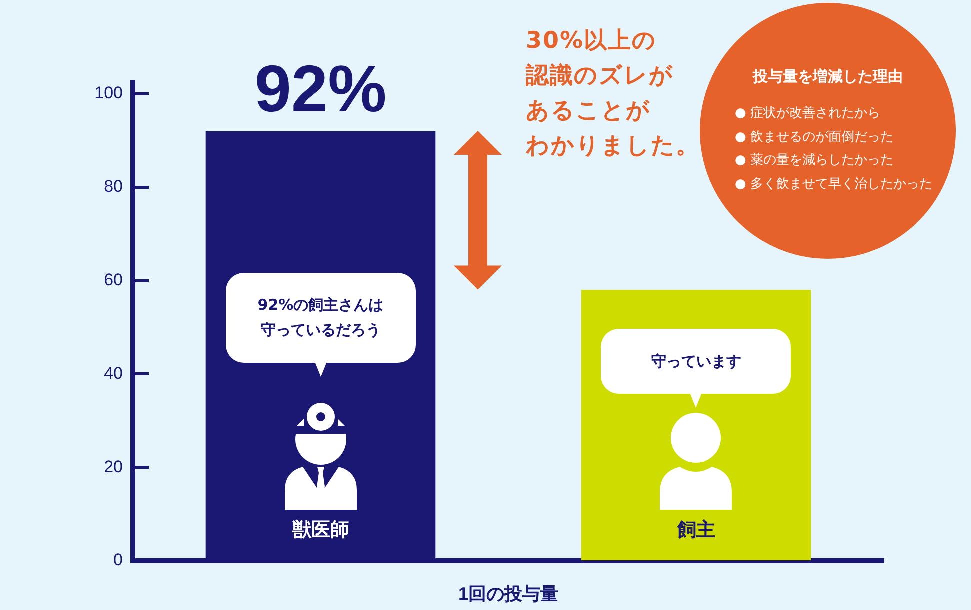 The width and height of the screenshot is (971, 610). Describe the element at coordinates (814, 137) in the screenshot. I see `annotation: ● 飲ませるのが面倒だった` at that location.